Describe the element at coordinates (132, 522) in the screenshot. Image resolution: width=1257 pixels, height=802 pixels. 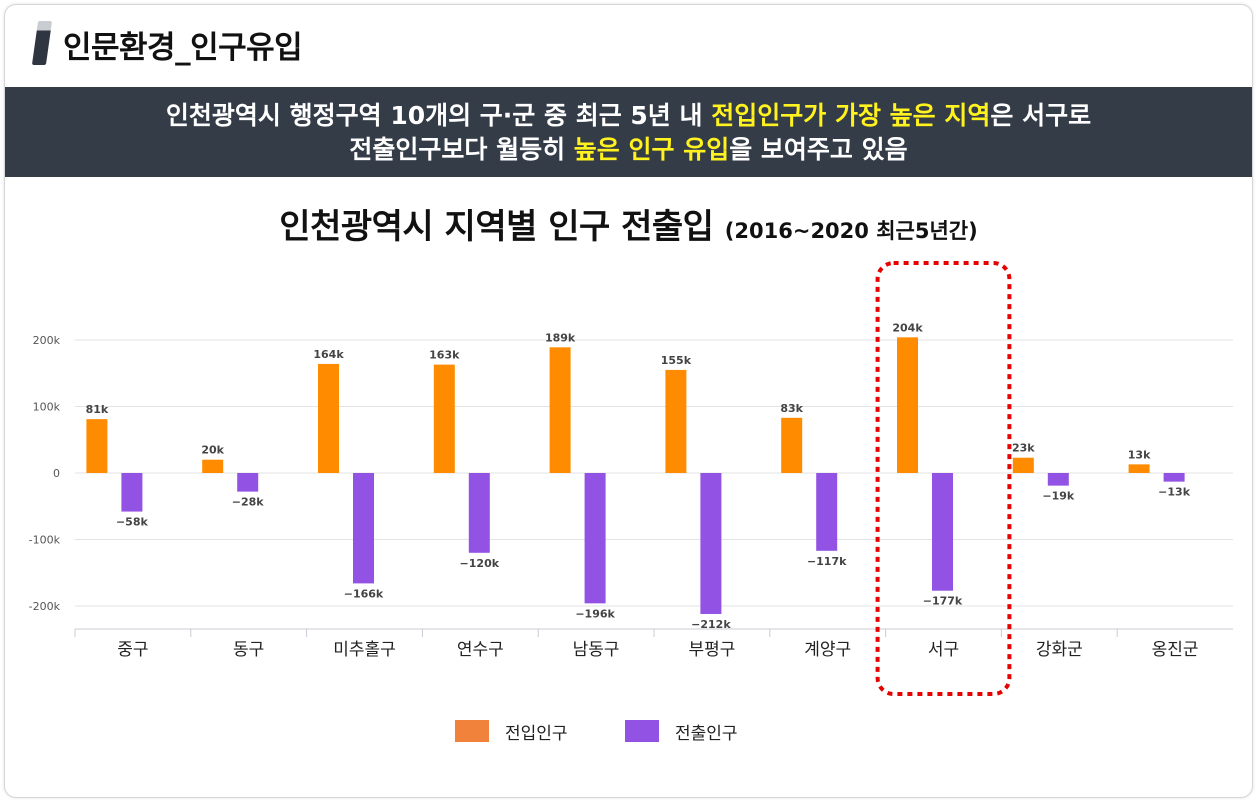
I see `outflow-data-label: −58k` at that location.